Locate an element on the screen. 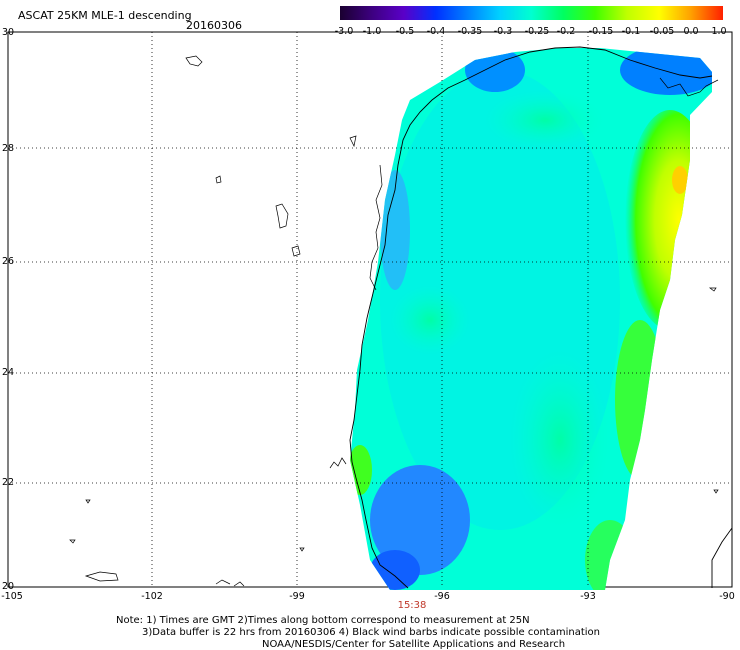 The width and height of the screenshot is (740, 650). mississippi-delta is located at coordinates (689, 87).